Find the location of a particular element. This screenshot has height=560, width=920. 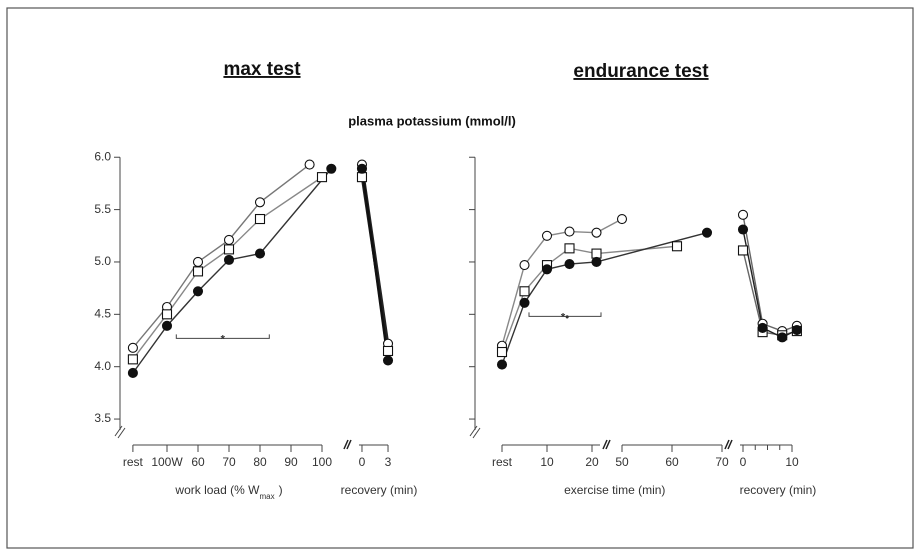

x-tick-label: 80 is located at coordinates (260, 462).